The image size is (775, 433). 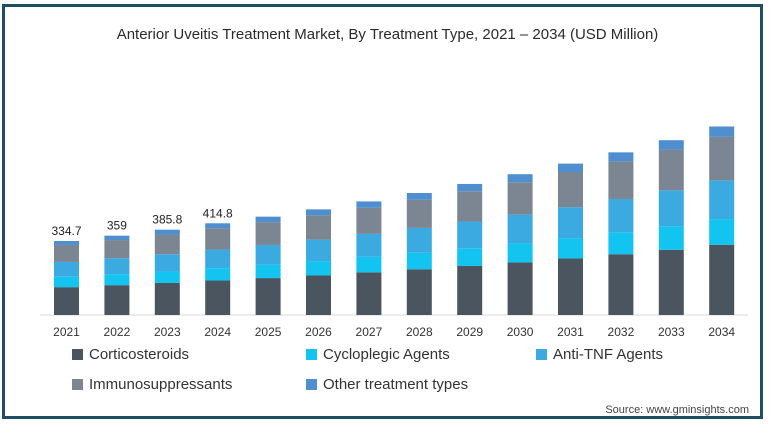 I want to click on bar-segment-2024-corticosteroids, so click(x=218, y=297).